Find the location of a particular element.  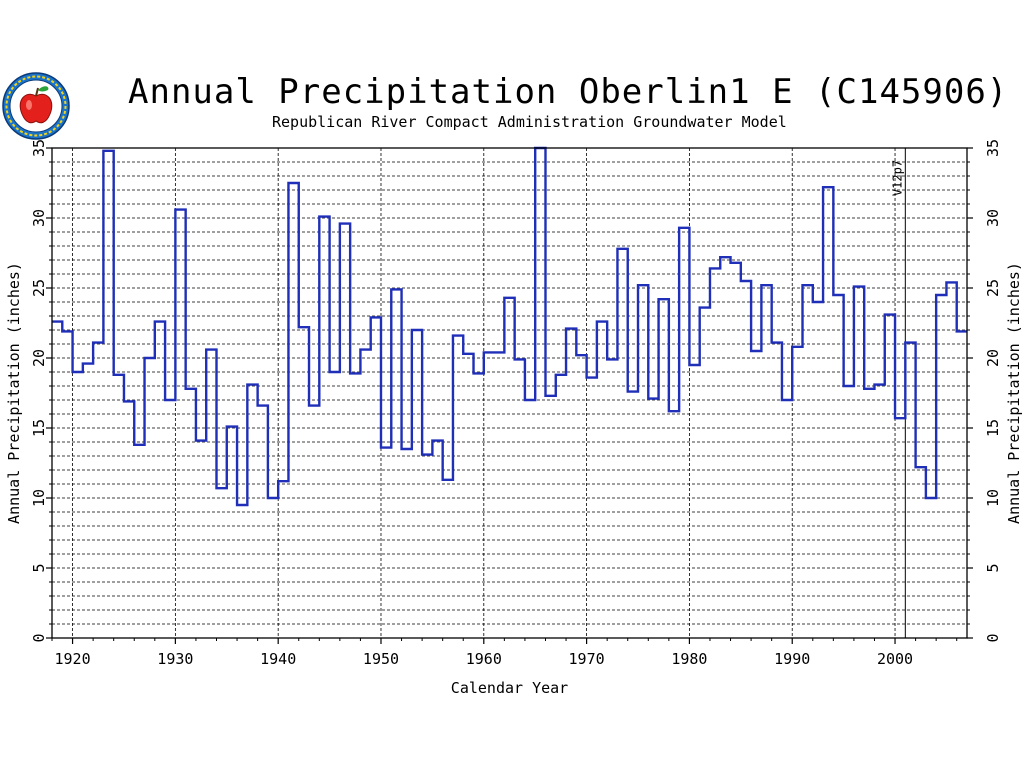

x-axis-label: Calendar Year is located at coordinates (509, 688).